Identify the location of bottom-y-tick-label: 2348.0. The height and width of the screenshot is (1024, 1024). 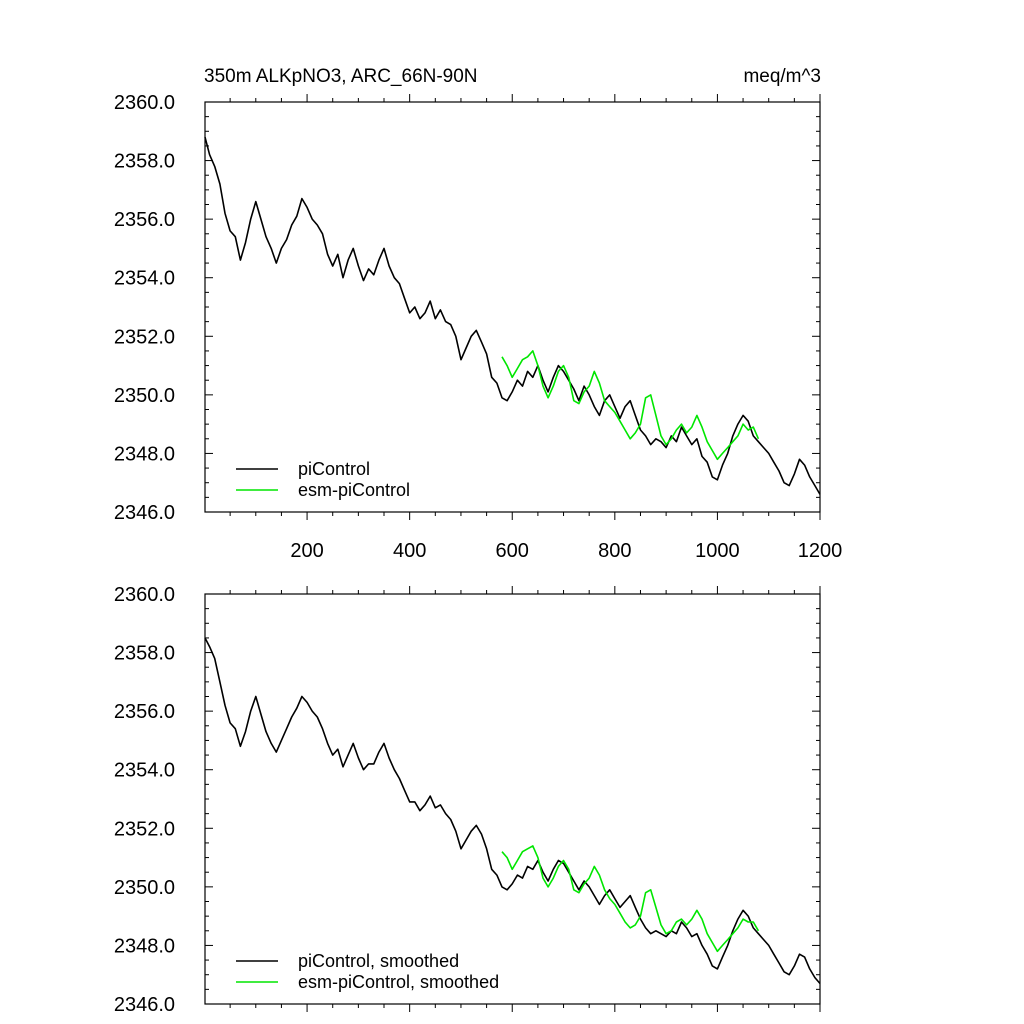
(144, 946).